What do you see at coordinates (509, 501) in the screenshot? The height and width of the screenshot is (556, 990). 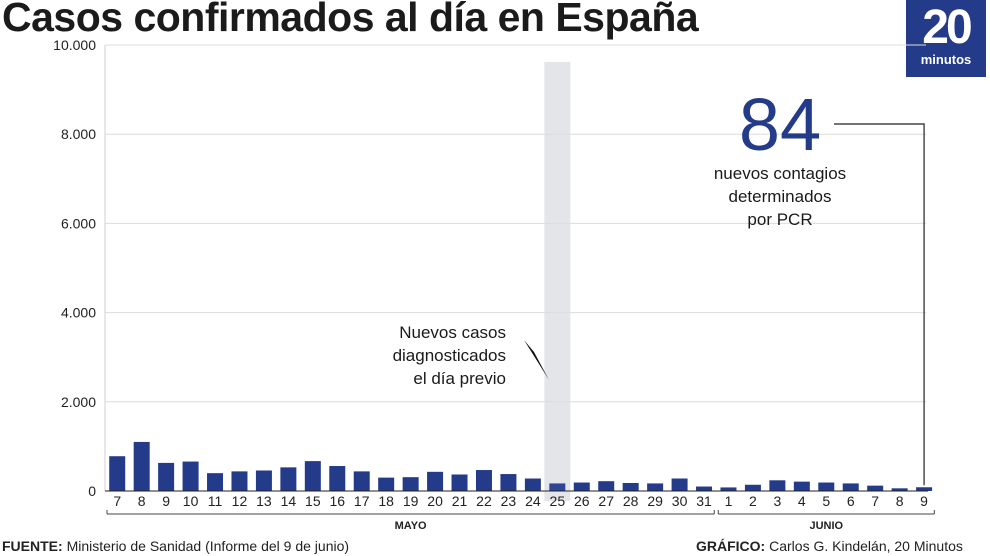 I see `x-tick-label: 23` at bounding box center [509, 501].